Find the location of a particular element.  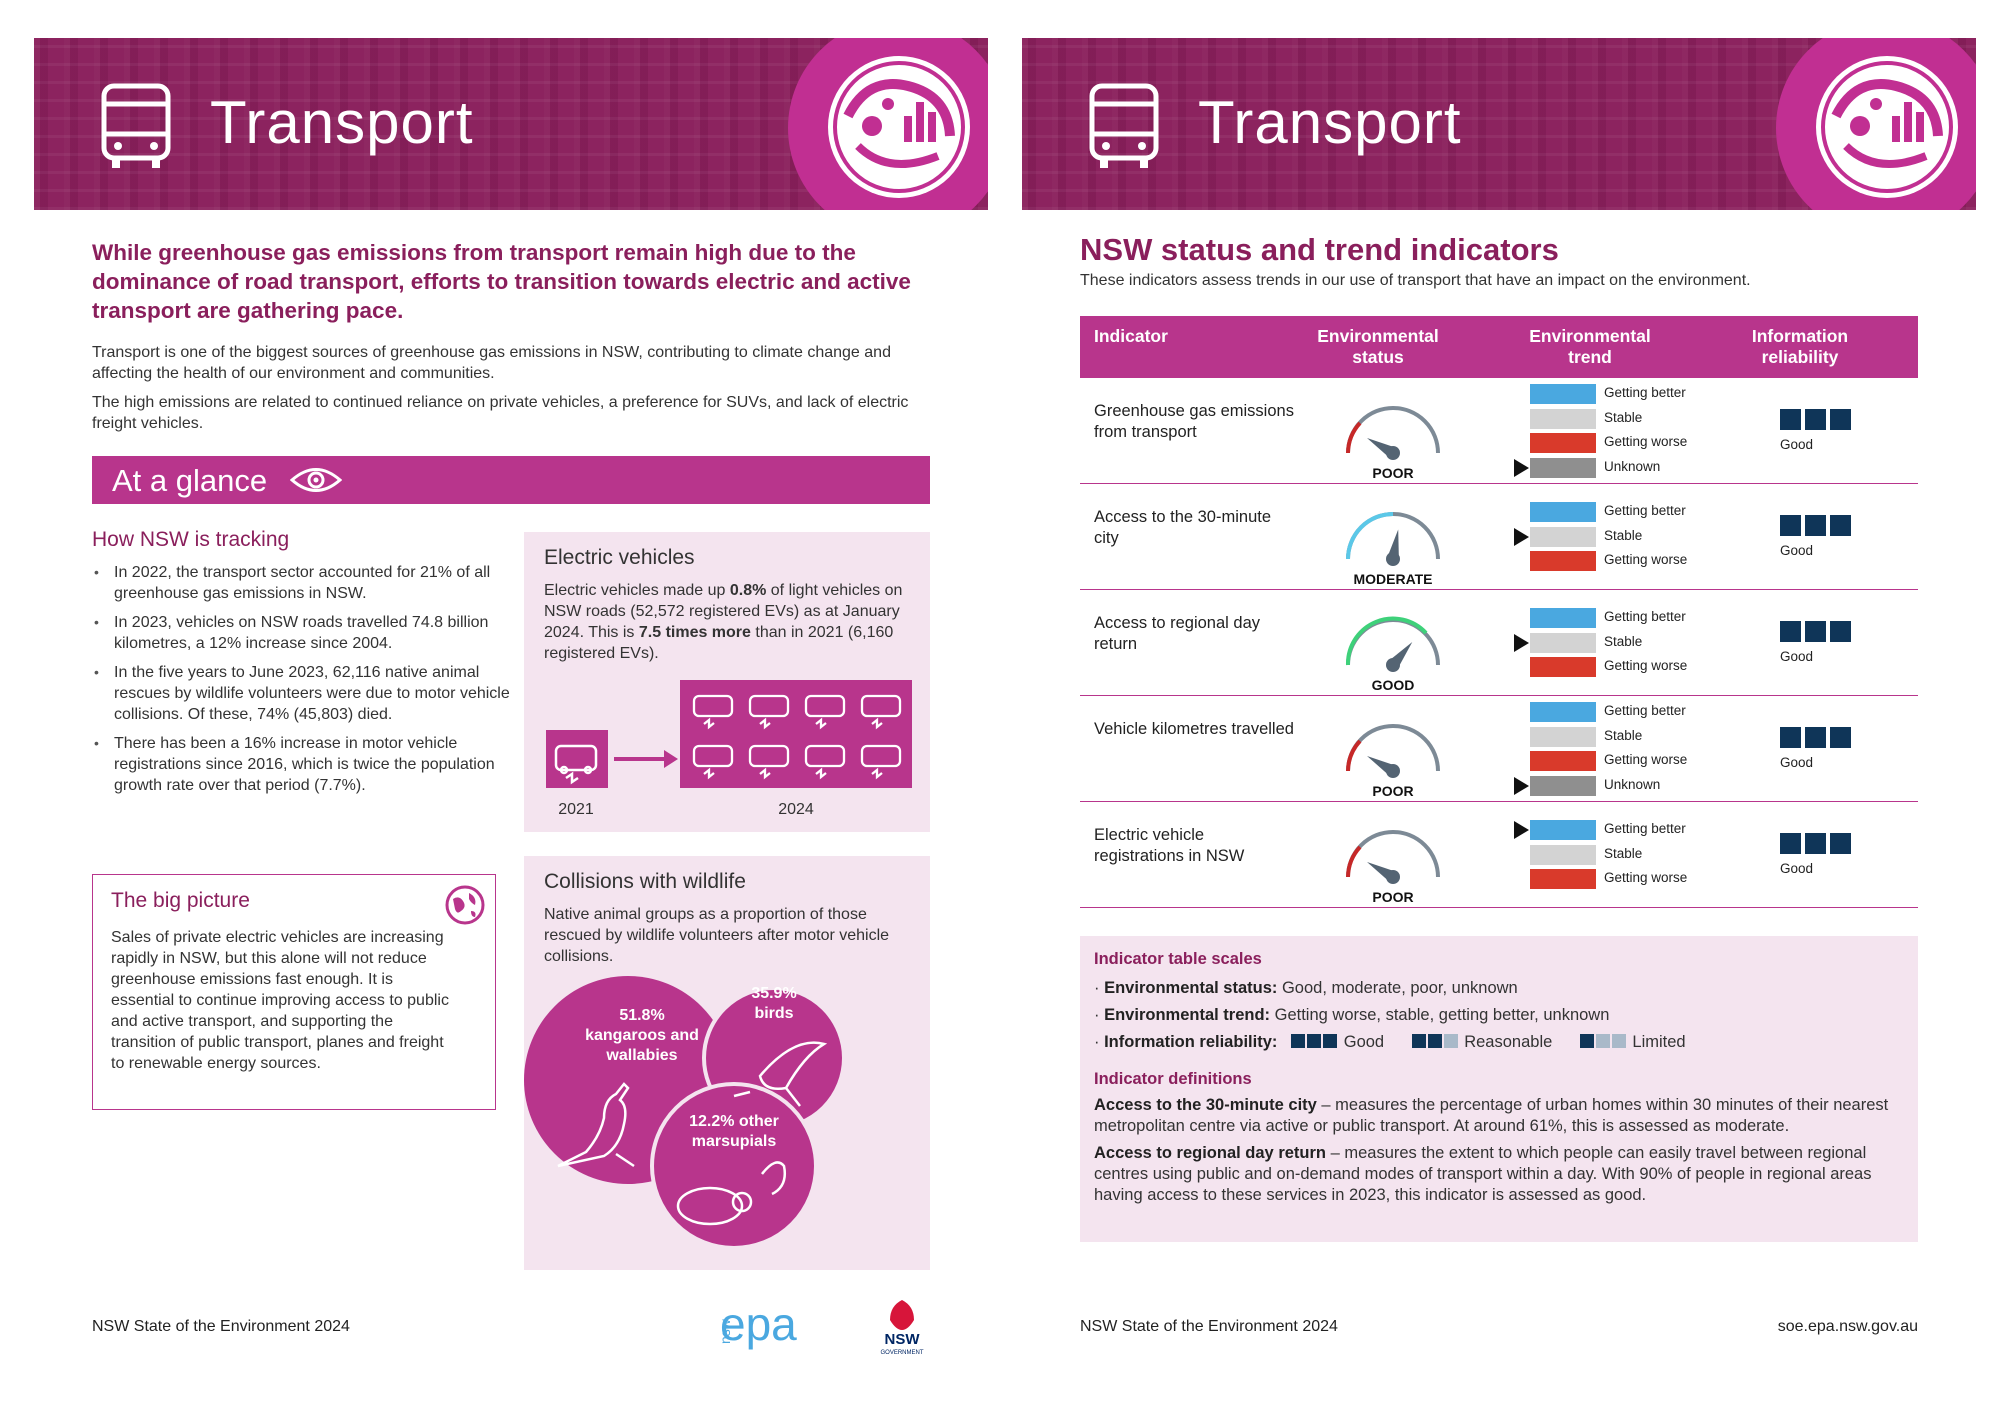

indicator-label: Greenhouse gas emissions from transport is located at coordinates (1194, 421).